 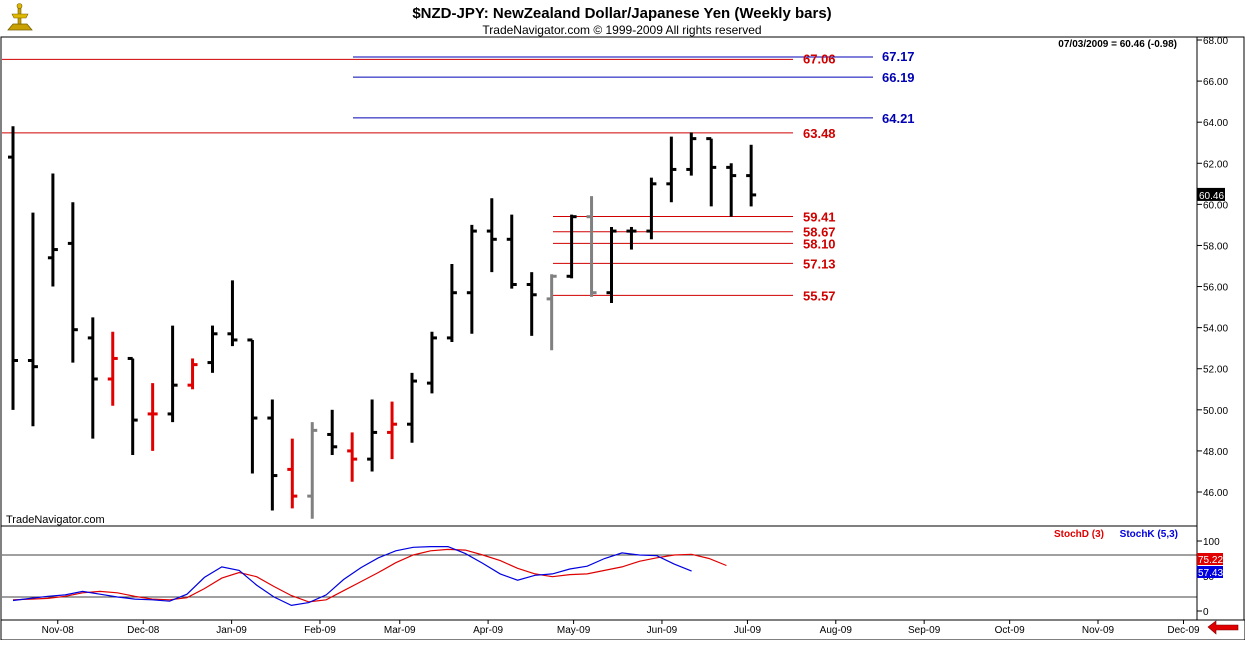 I want to click on date-tick-label: Dec-08, so click(x=143, y=630).